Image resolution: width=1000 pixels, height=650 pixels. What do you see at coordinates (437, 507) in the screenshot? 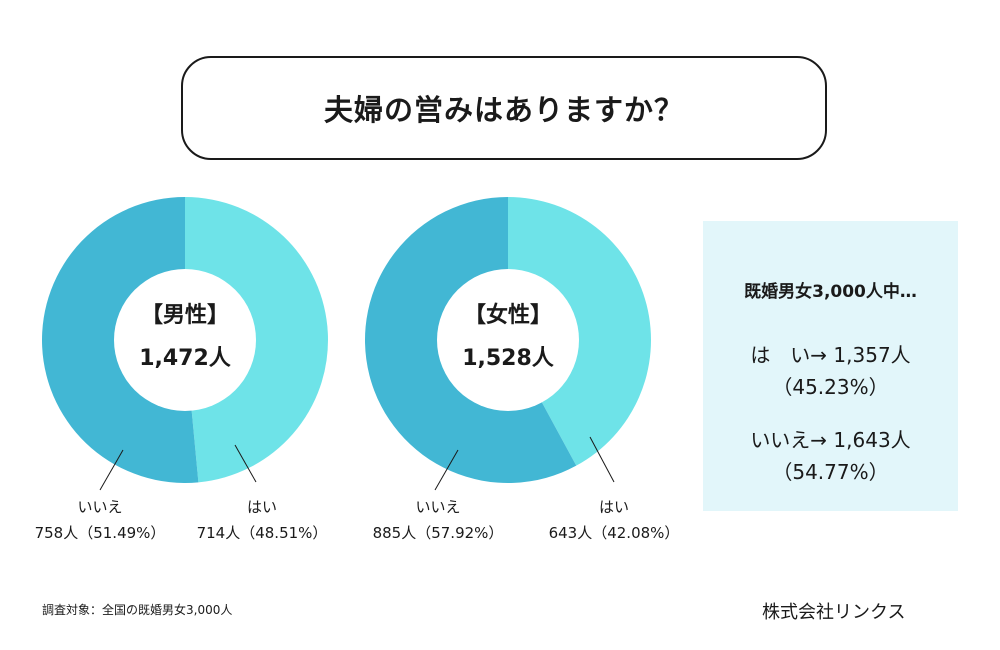
I see `female-no-label: いいえ` at bounding box center [437, 507].